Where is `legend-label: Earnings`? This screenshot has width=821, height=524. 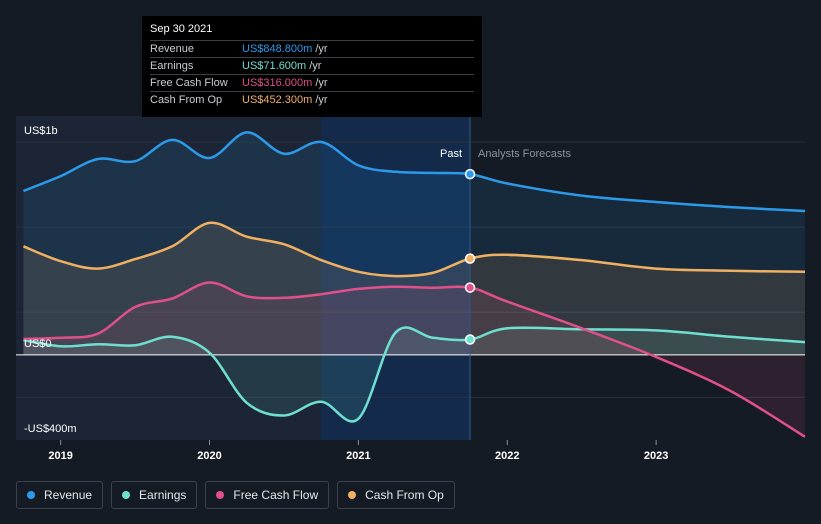 legend-label: Earnings is located at coordinates (163, 495).